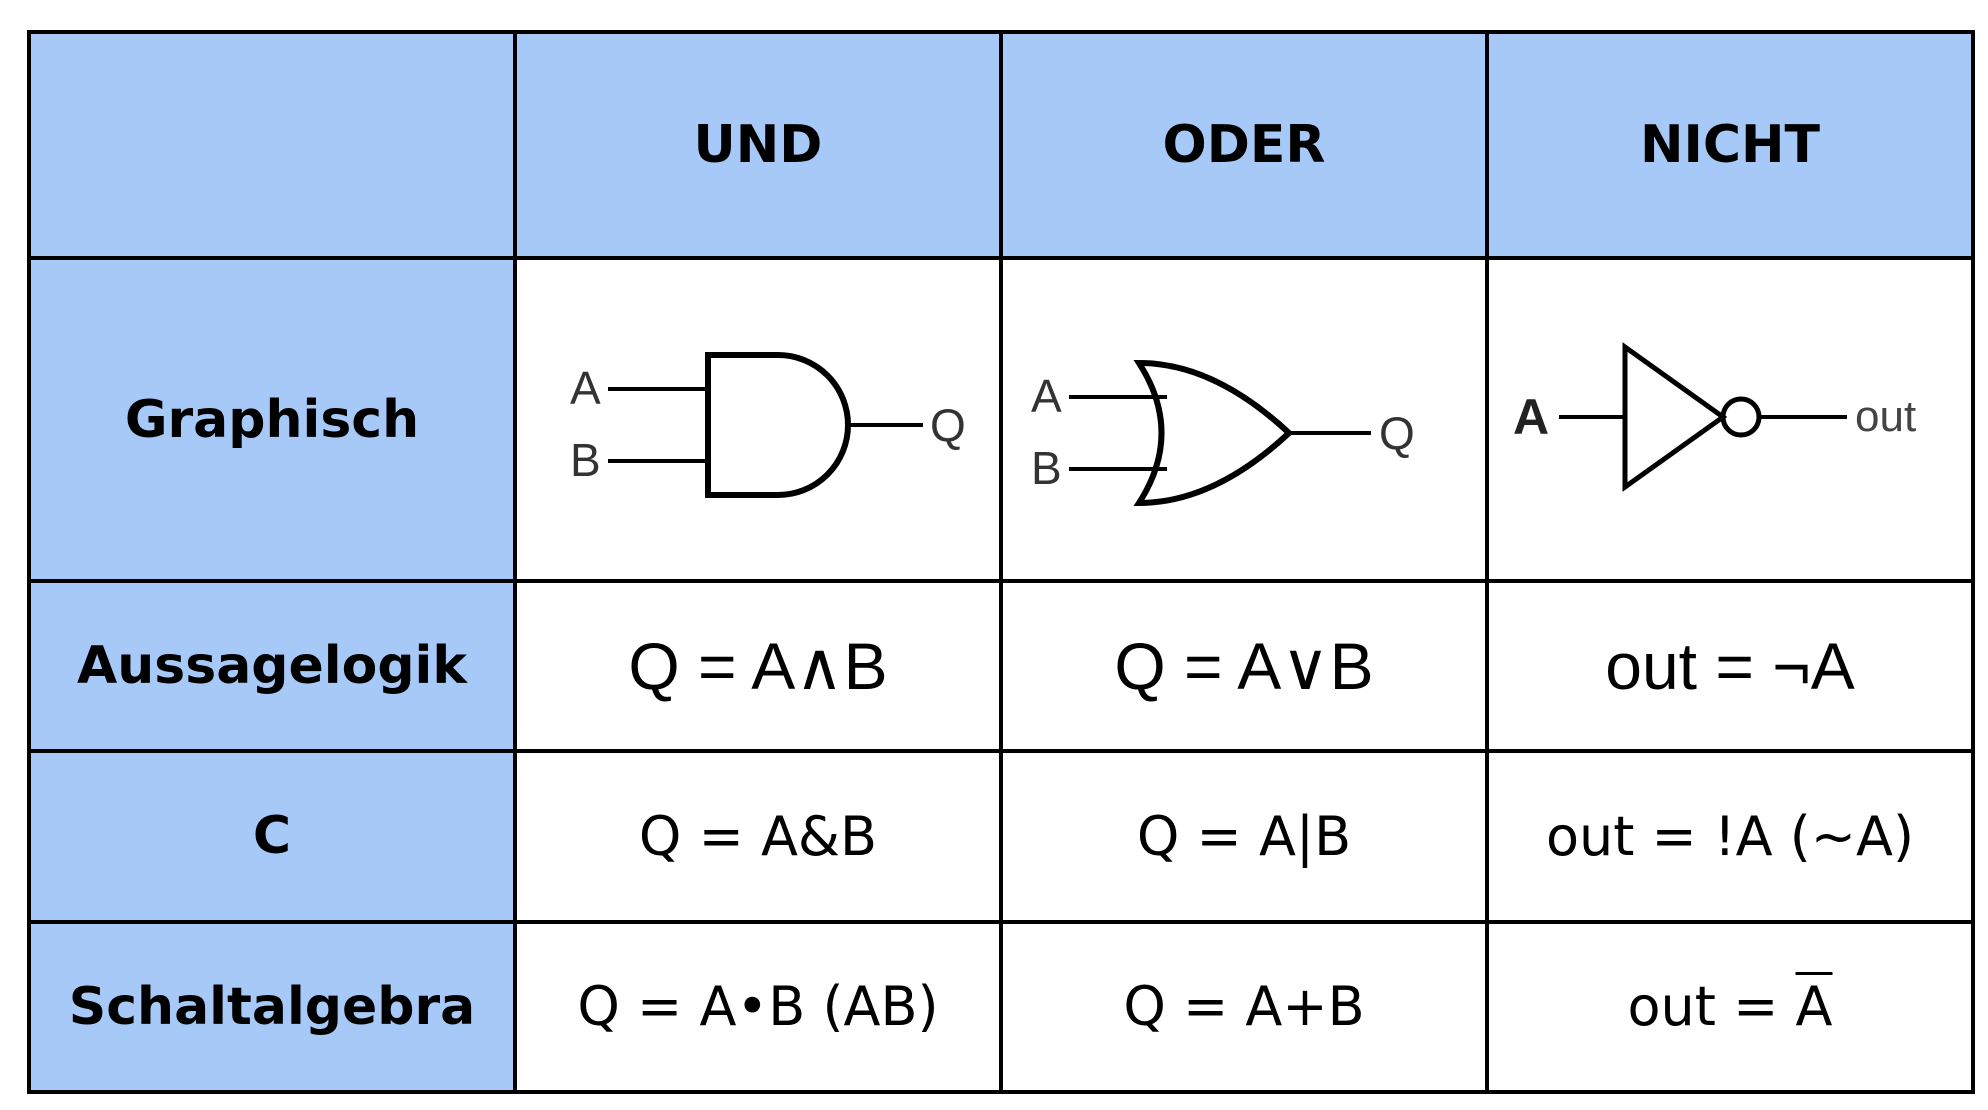 The height and width of the screenshot is (1110, 1988). What do you see at coordinates (758, 145) in the screenshot?
I see `header-und: UND` at bounding box center [758, 145].